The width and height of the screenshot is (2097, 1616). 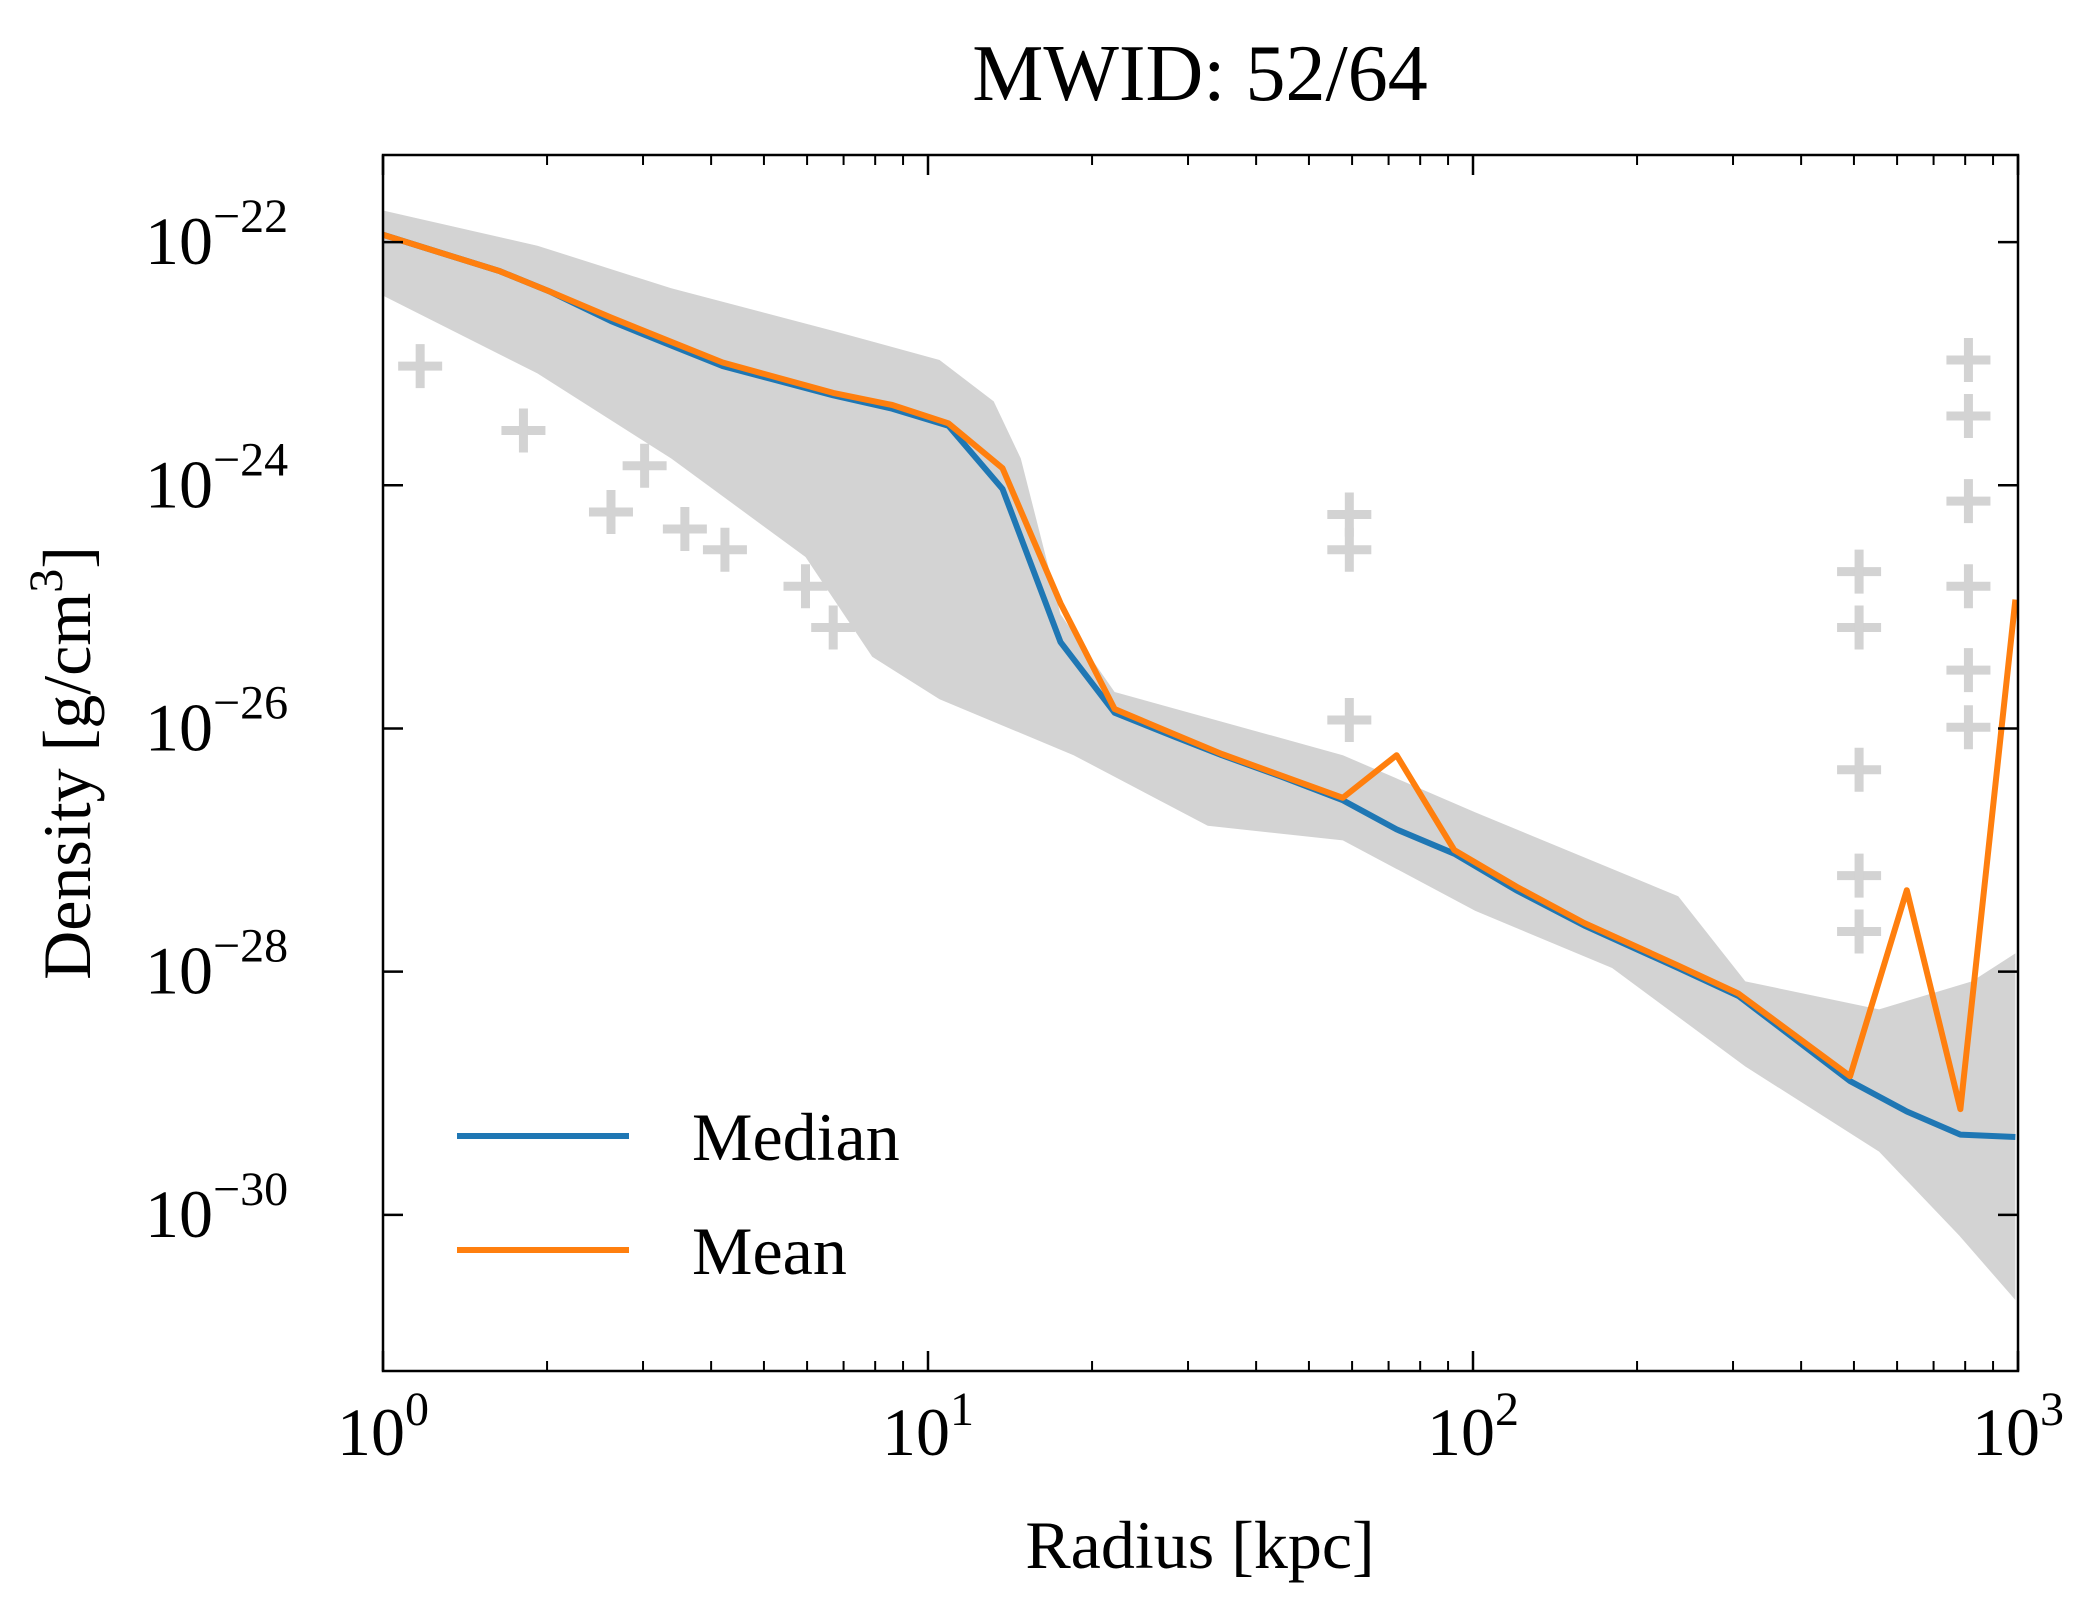 What do you see at coordinates (250, 946) in the screenshot?
I see `y-tick-label-exp: −28` at bounding box center [250, 946].